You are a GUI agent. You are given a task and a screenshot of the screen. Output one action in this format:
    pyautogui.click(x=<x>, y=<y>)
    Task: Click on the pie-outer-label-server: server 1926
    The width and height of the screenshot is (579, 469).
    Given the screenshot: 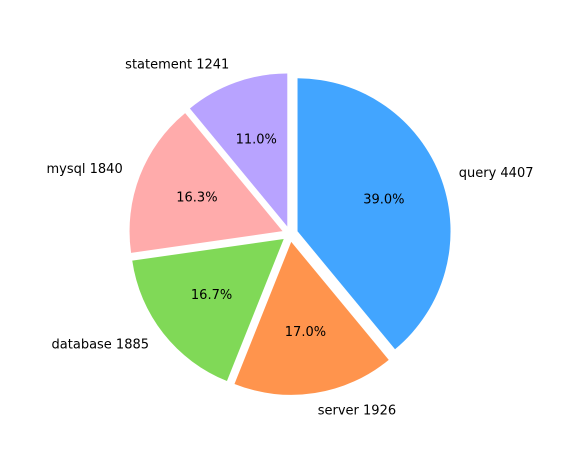 What is the action you would take?
    pyautogui.click(x=357, y=411)
    